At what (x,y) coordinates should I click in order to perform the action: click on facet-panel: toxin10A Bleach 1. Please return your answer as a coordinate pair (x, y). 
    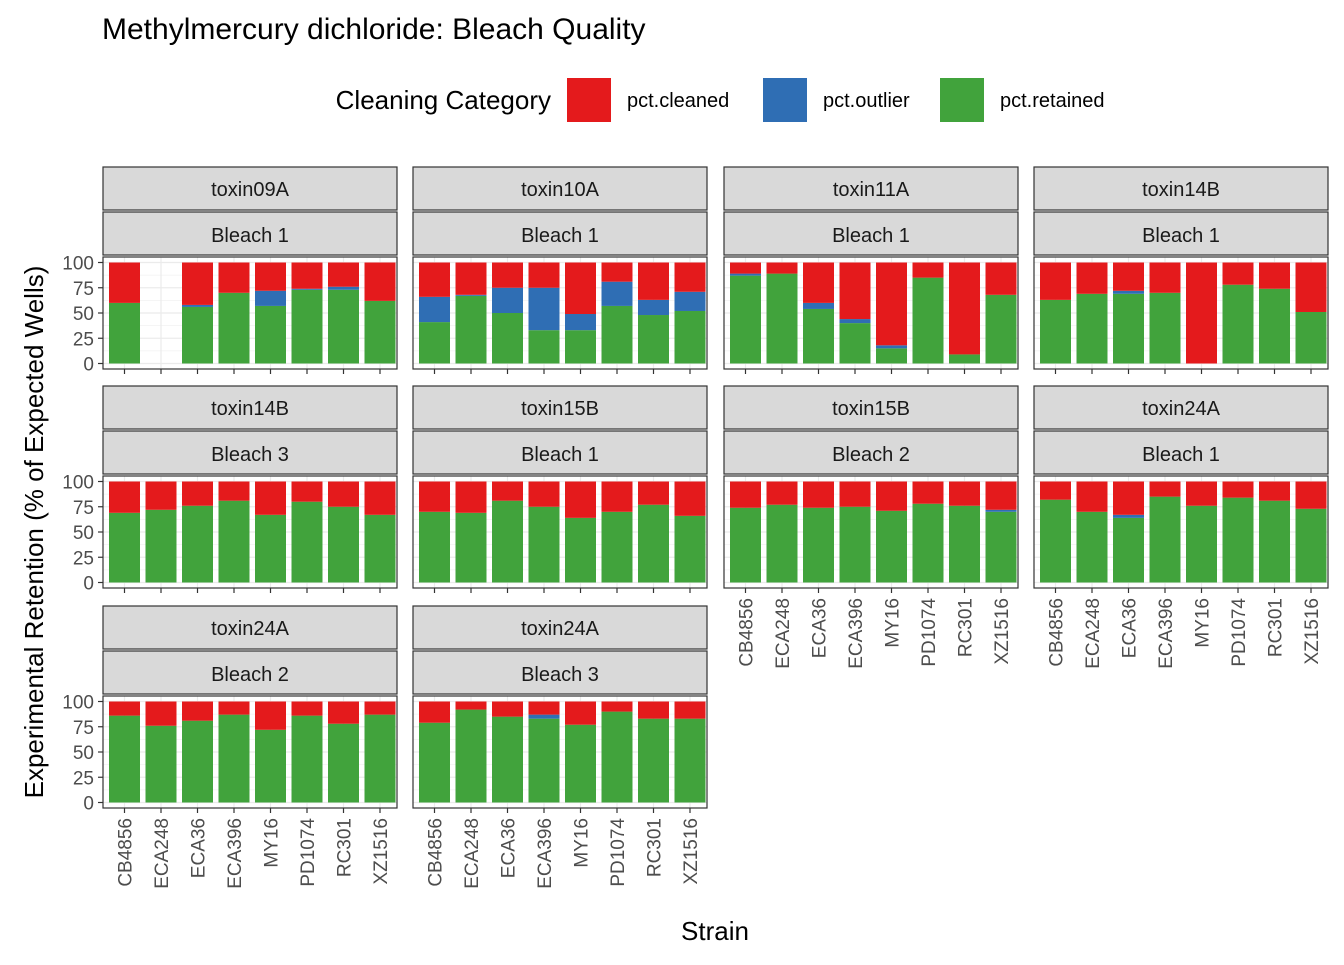
    Looking at the image, I should click on (560, 270).